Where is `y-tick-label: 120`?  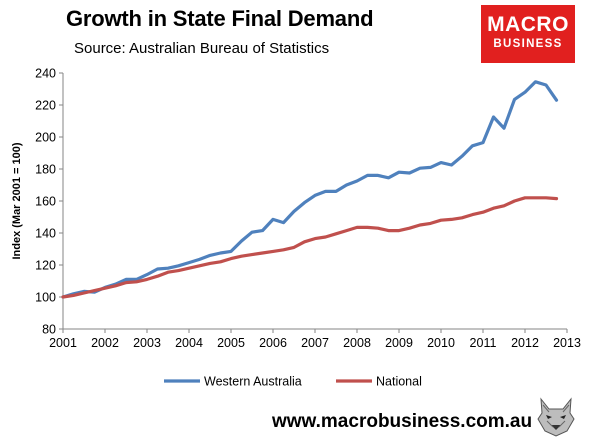 y-tick-label: 120 is located at coordinates (45, 266).